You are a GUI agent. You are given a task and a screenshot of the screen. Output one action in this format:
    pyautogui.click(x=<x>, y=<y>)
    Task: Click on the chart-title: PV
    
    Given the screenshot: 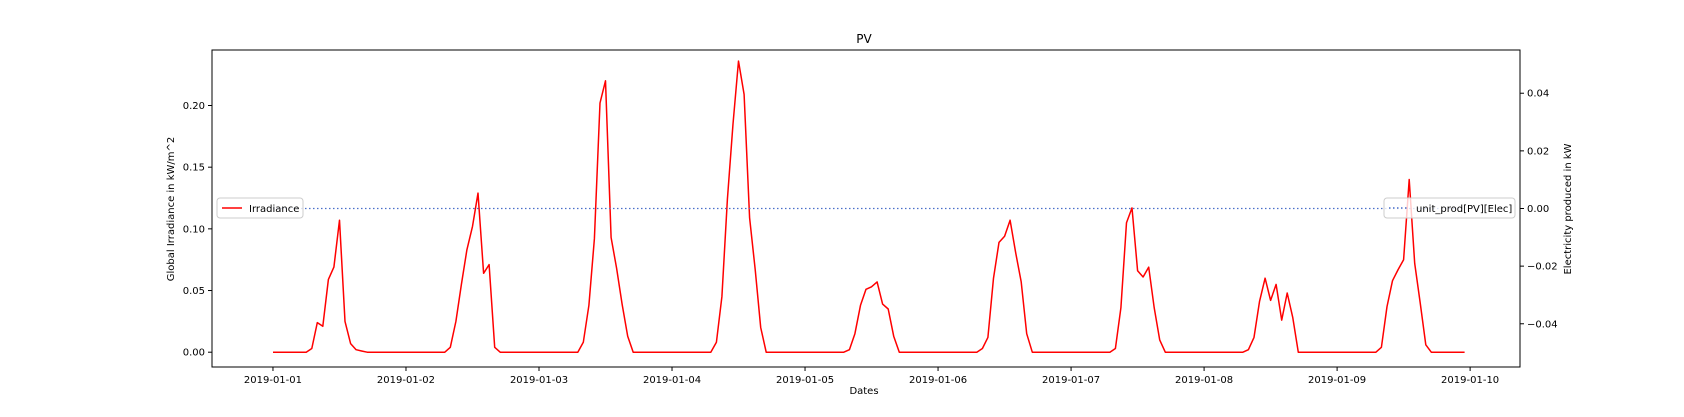 What is the action you would take?
    pyautogui.click(x=864, y=39)
    